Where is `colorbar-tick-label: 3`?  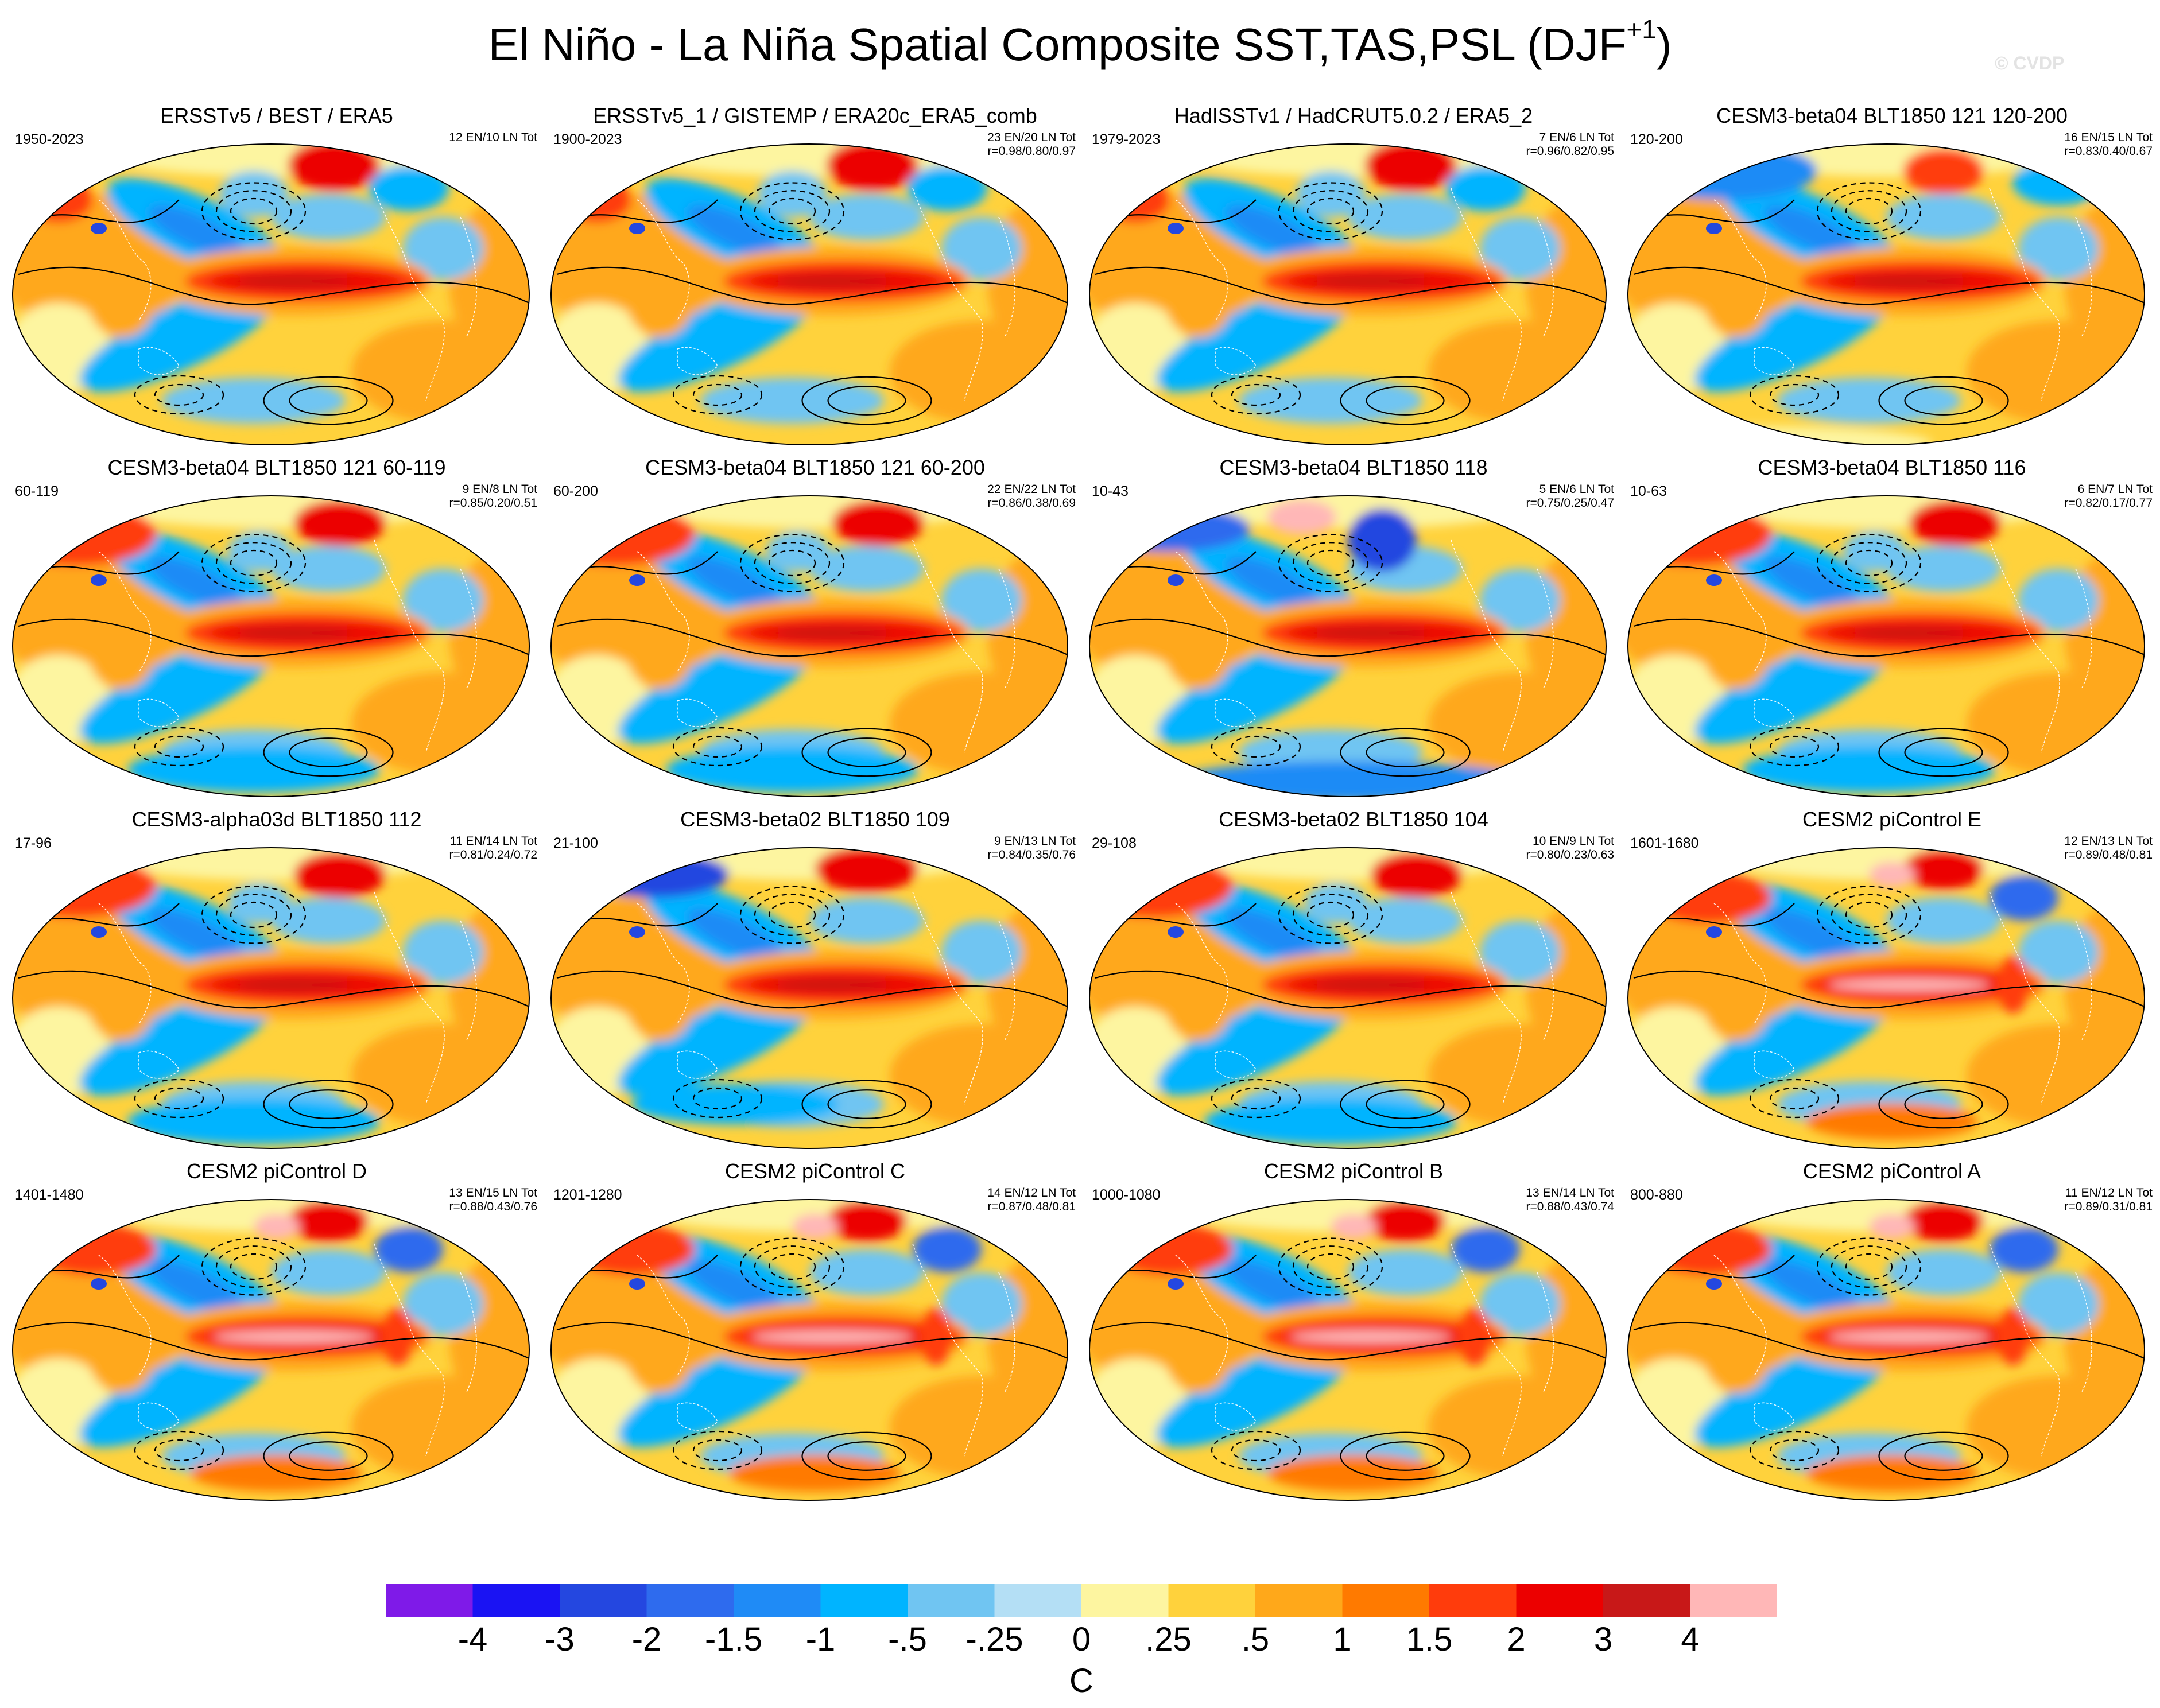
colorbar-tick-label: 3 is located at coordinates (1603, 1639).